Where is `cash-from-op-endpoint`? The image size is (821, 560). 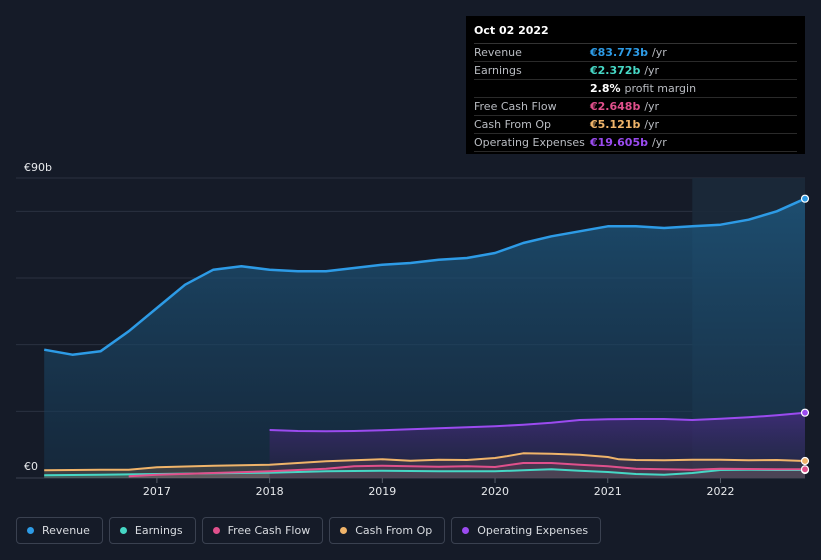
cash-from-op-endpoint is located at coordinates (805, 461).